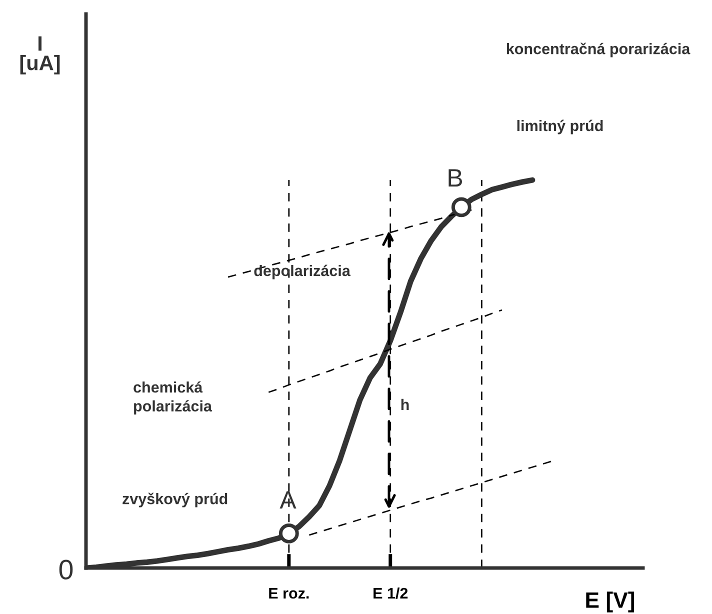  I want to click on x-tick-label: E roz., so click(289, 593).